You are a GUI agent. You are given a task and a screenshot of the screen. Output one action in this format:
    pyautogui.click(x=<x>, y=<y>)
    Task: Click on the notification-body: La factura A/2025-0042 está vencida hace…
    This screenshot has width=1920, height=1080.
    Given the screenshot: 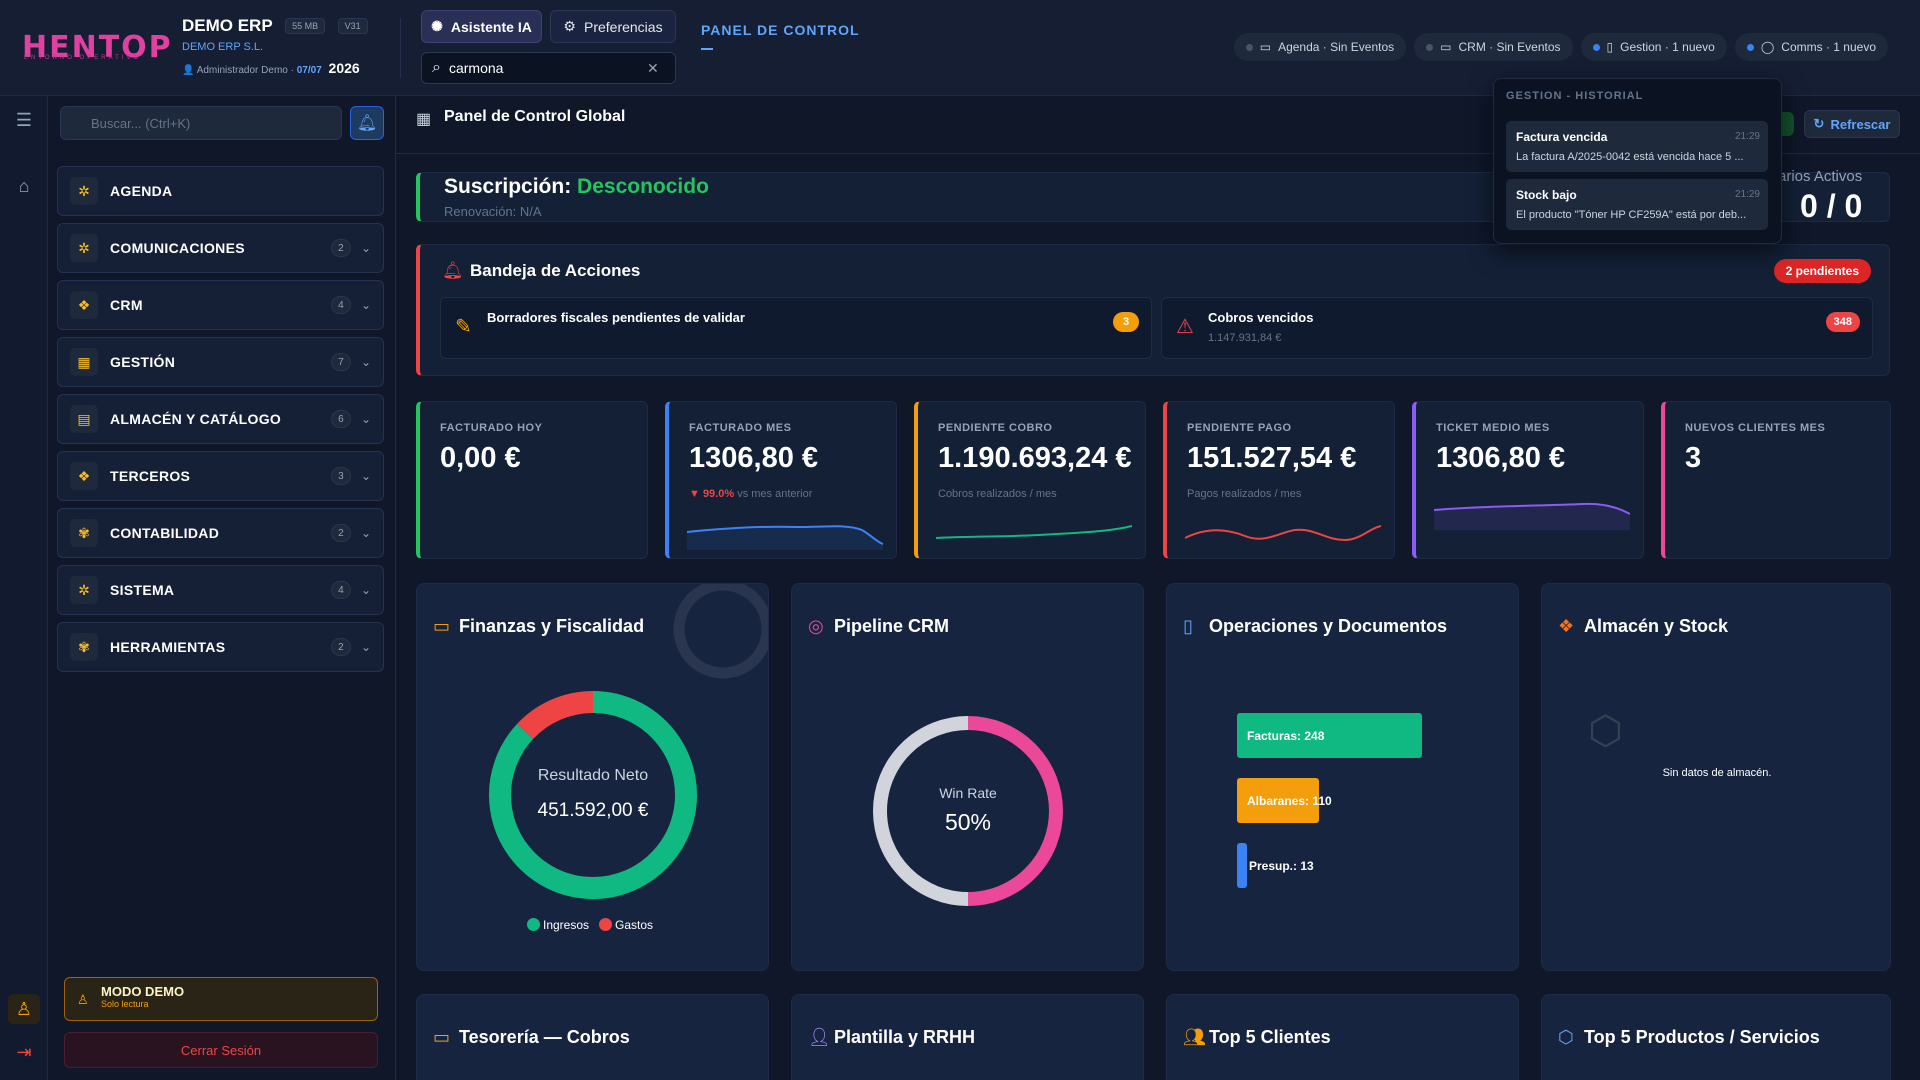 What is the action you would take?
    pyautogui.click(x=1630, y=157)
    